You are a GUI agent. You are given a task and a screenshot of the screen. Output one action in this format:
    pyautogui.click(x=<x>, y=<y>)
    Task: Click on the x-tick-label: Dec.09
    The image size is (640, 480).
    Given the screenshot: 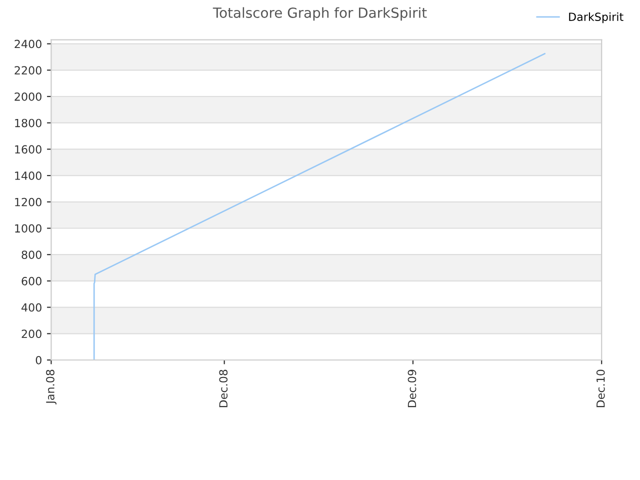 What is the action you would take?
    pyautogui.click(x=412, y=389)
    